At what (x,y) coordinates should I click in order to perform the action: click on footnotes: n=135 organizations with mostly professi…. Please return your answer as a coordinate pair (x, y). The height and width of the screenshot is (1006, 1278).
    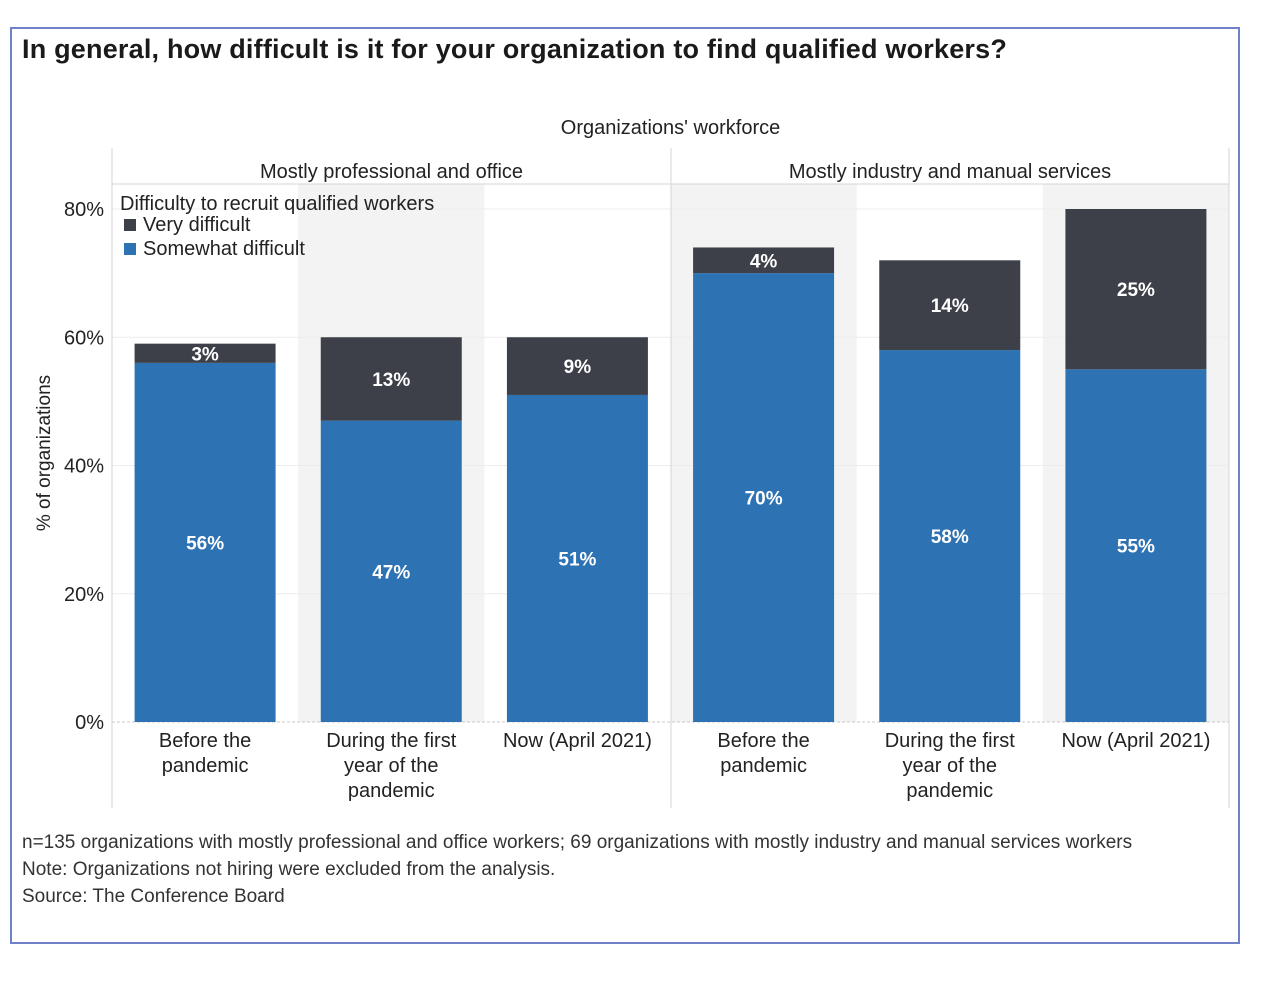
    Looking at the image, I should click on (622, 869).